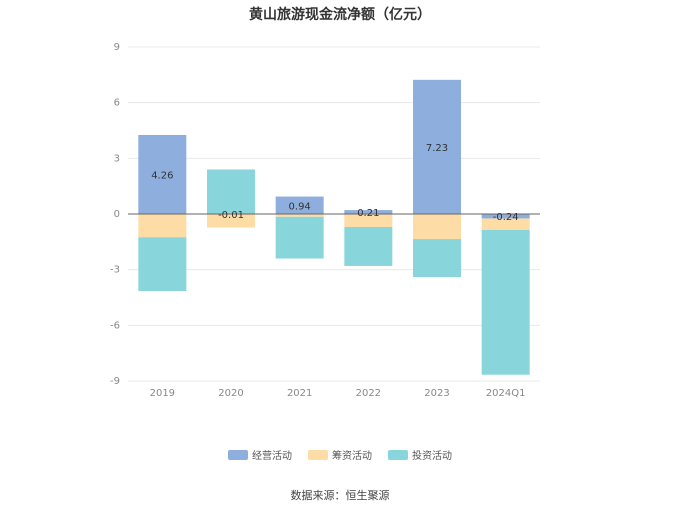  I want to click on bar-series-0-2024Q1, so click(505, 216).